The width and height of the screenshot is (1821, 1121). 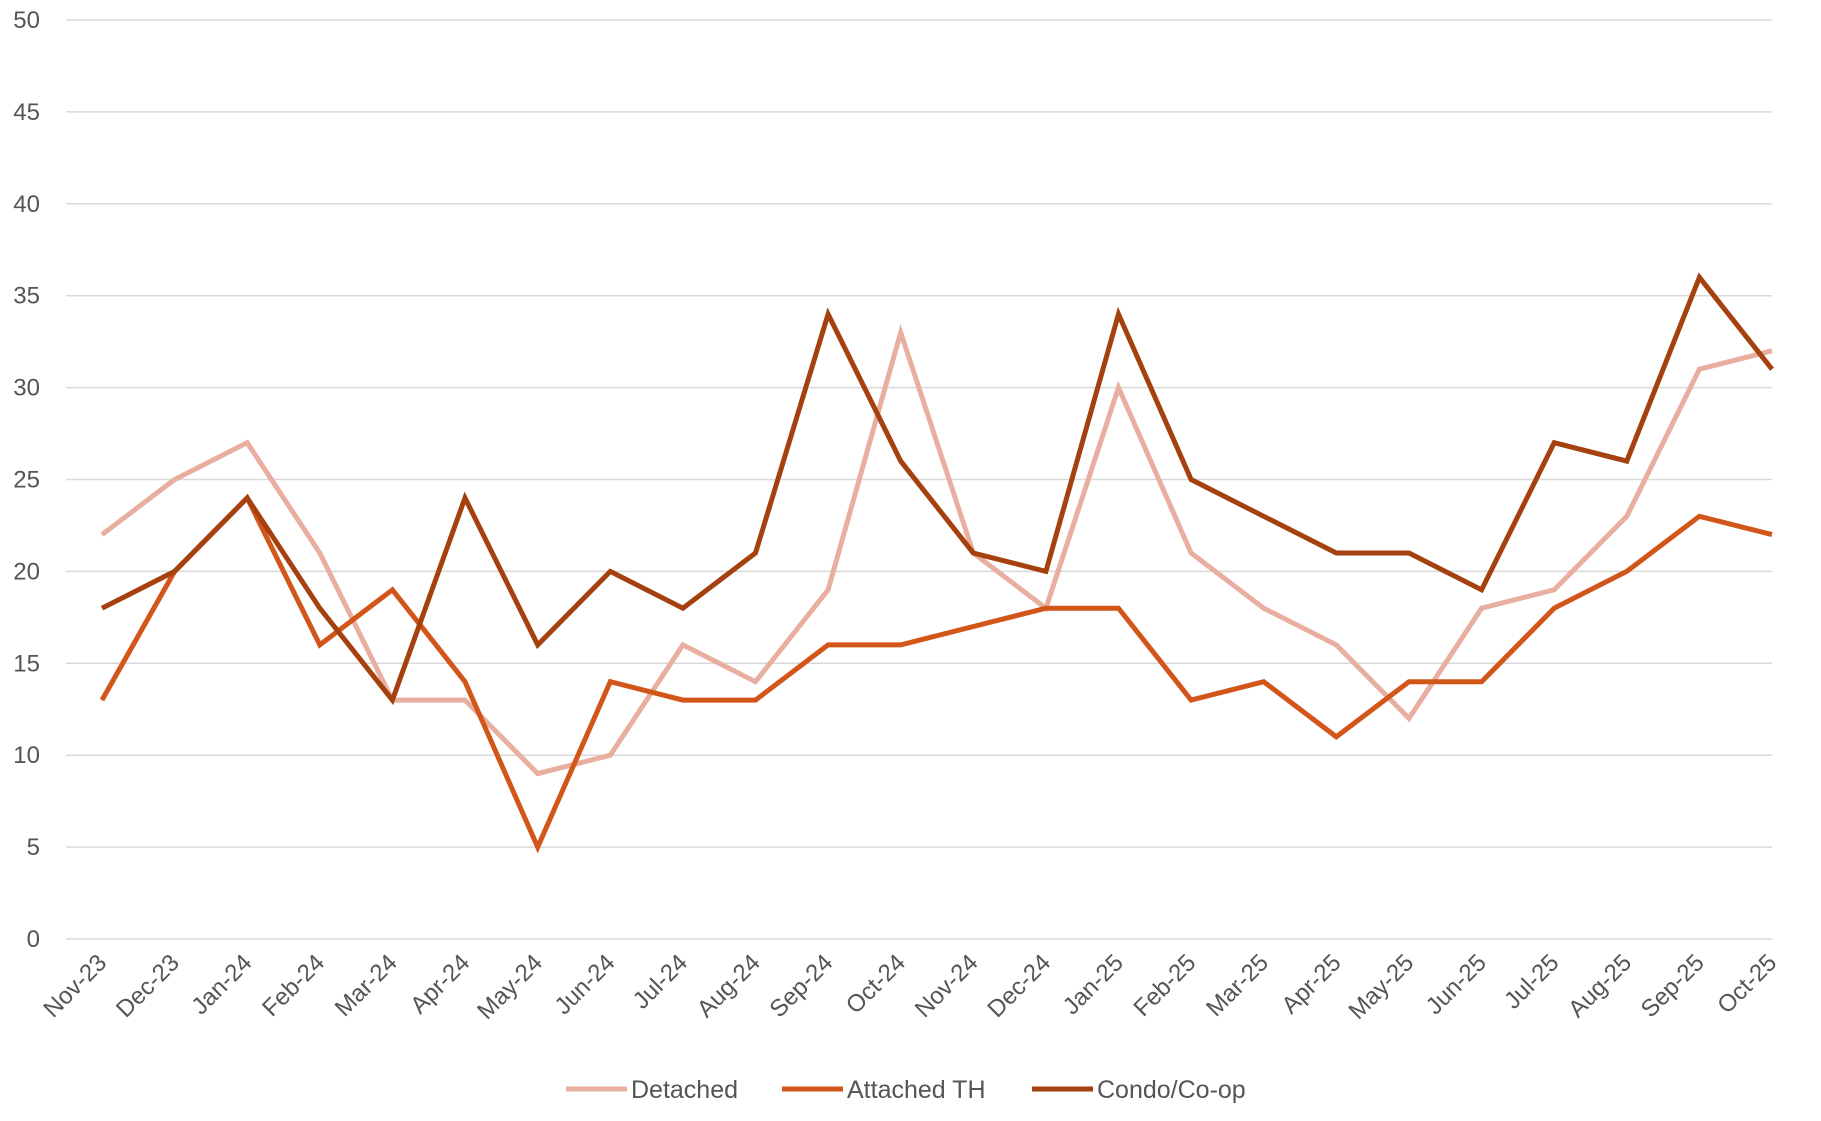 I want to click on y-tick-label: 35, so click(x=26, y=296).